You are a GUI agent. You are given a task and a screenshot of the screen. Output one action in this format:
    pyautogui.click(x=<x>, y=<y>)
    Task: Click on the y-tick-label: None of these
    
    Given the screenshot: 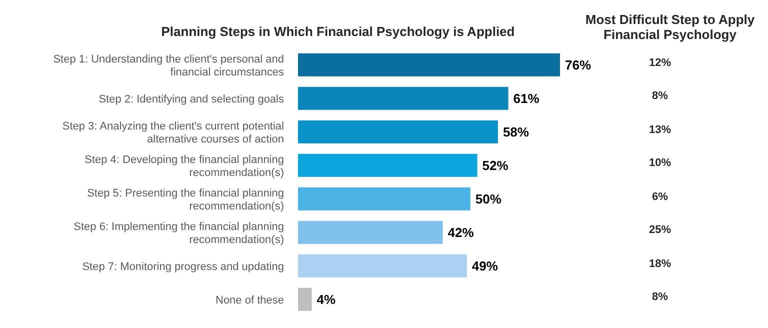 What is the action you would take?
    pyautogui.click(x=250, y=300)
    